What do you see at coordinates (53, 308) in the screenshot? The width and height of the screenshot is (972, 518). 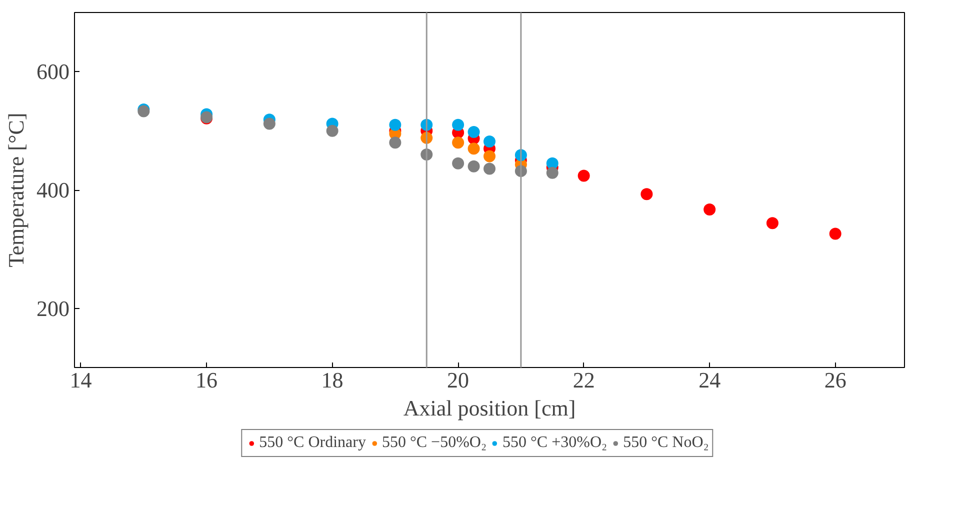 I see `y-tick-label: 200` at bounding box center [53, 308].